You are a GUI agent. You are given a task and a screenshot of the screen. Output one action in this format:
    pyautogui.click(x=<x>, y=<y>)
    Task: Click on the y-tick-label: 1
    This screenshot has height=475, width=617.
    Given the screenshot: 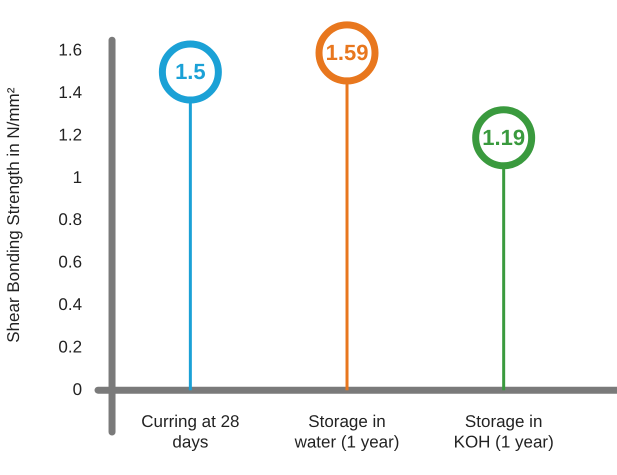 What is the action you would take?
    pyautogui.click(x=77, y=177)
    